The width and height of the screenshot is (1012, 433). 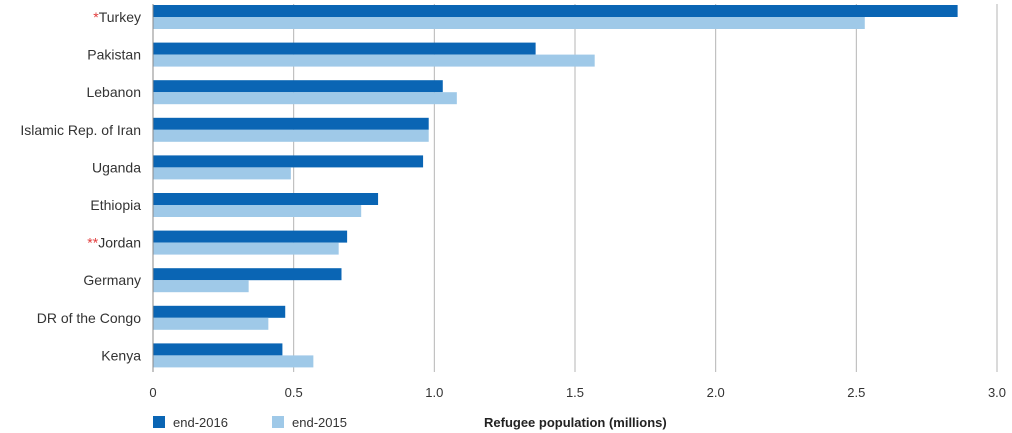 I want to click on category-name: Kenya, so click(x=121, y=355).